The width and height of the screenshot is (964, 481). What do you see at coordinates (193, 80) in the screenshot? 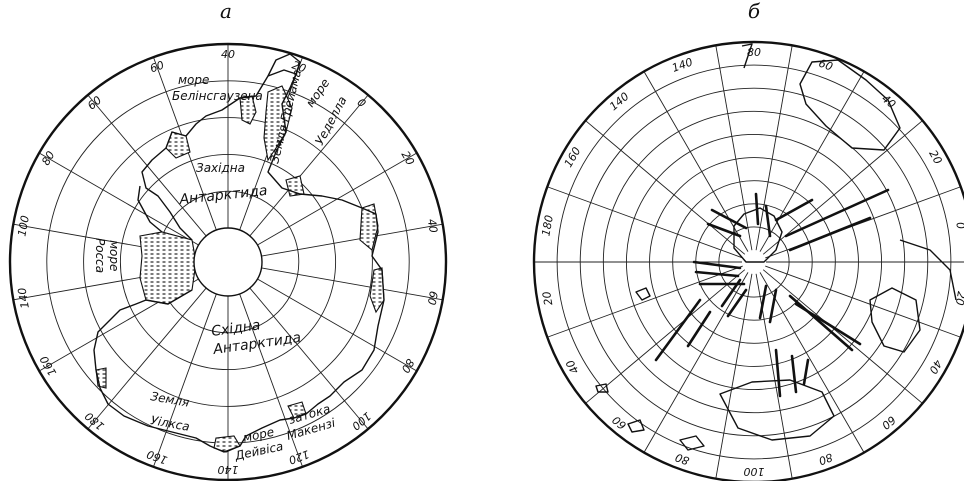
I see `label-bellingshausen-1: море` at bounding box center [193, 80].